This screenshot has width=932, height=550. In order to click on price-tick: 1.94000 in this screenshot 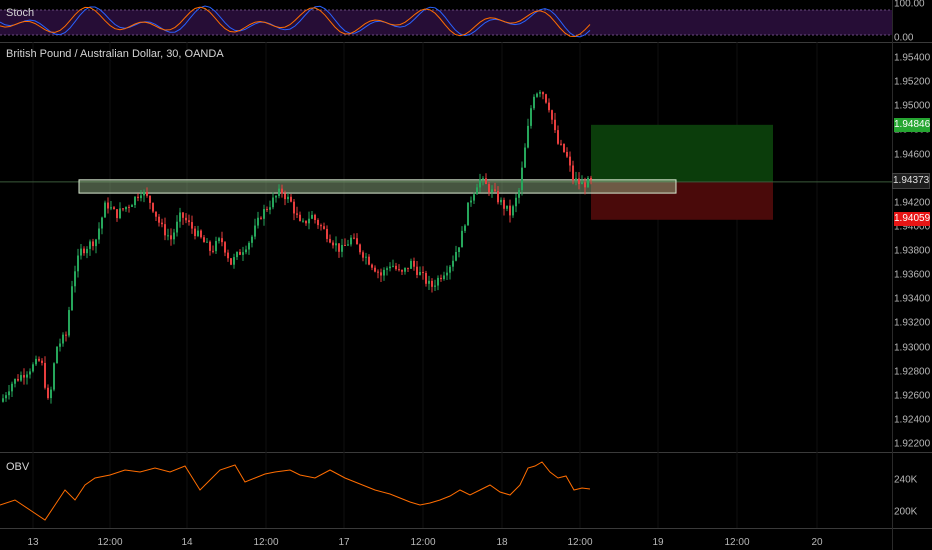, I will do `click(912, 227)`.